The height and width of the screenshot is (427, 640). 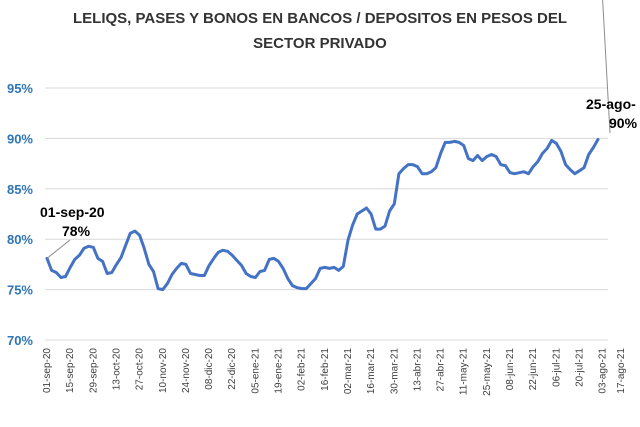 I want to click on x-tick-label: 06-jul-21, so click(x=556, y=367).